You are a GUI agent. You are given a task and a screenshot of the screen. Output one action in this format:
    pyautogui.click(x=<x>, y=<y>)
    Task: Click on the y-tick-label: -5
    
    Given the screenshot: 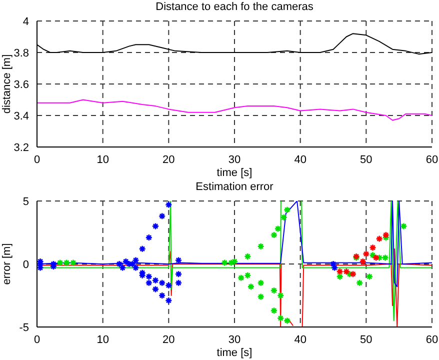 What is the action you would take?
    pyautogui.click(x=24, y=328)
    